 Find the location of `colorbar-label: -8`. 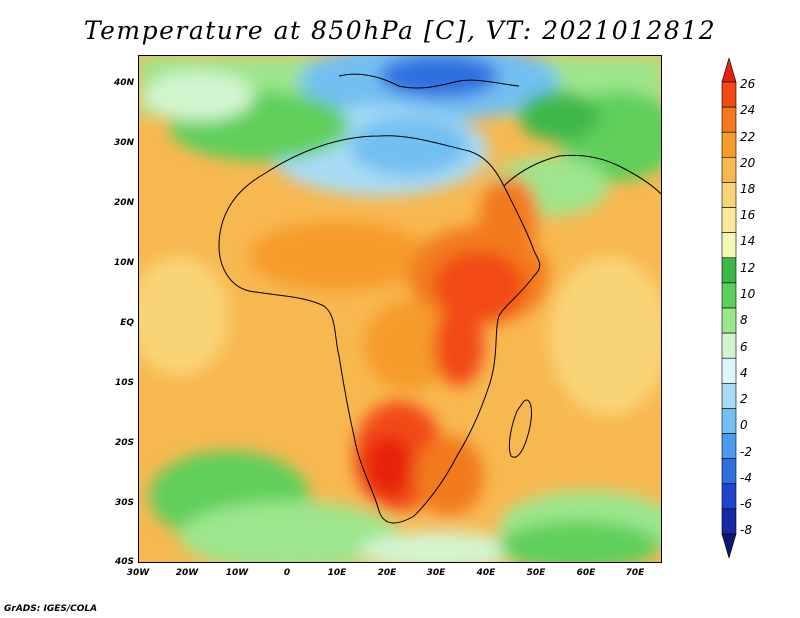

colorbar-label: -8 is located at coordinates (746, 530).